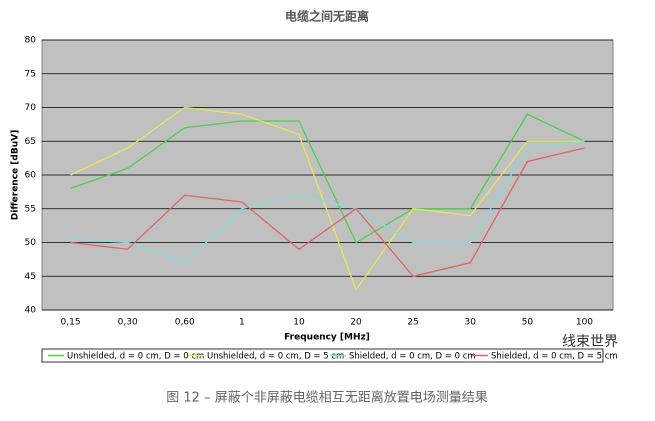  Describe the element at coordinates (299, 323) in the screenshot. I see `x-tick-label: 10` at that location.